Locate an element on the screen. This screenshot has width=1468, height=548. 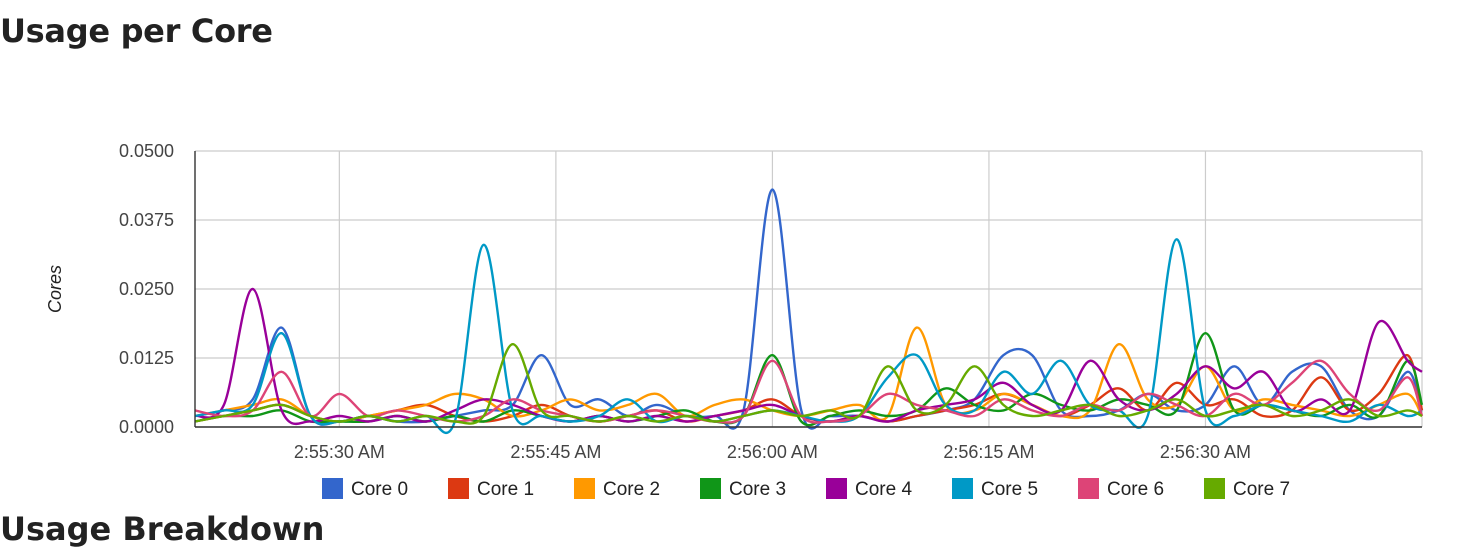
x-tick-label: 2:55:45 AM is located at coordinates (555, 452).